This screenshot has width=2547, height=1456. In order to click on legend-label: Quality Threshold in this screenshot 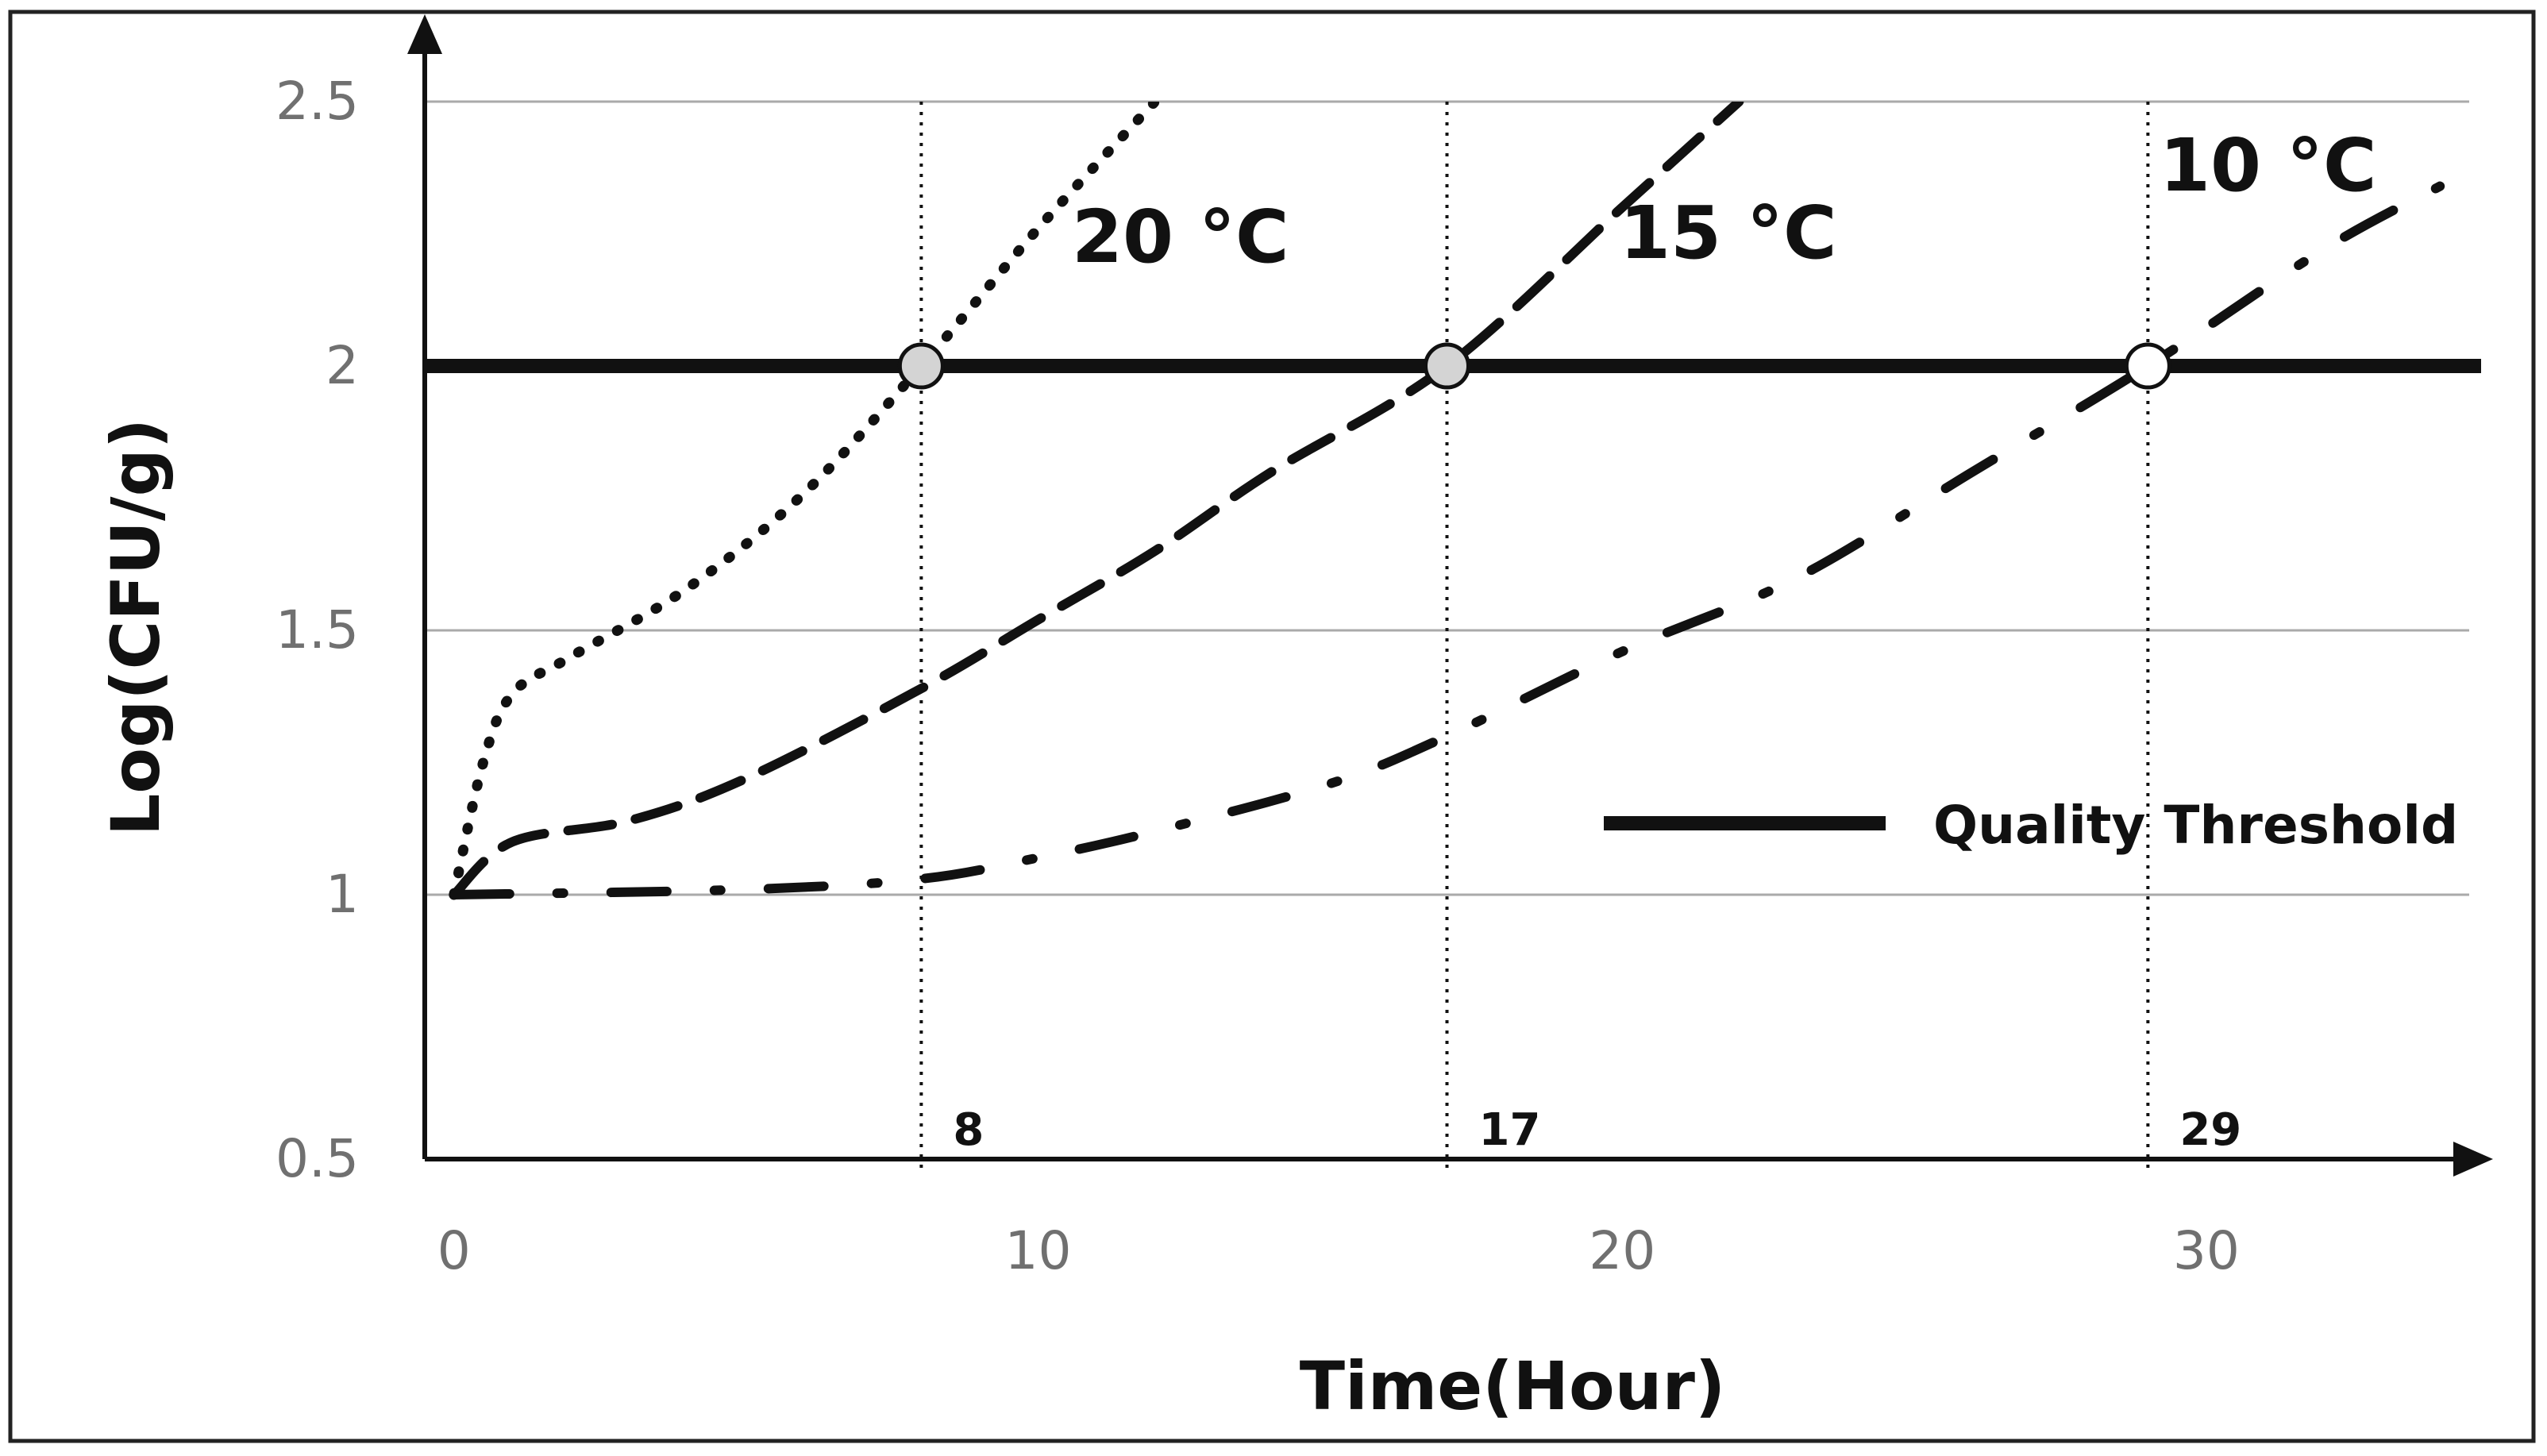, I will do `click(2195, 825)`.